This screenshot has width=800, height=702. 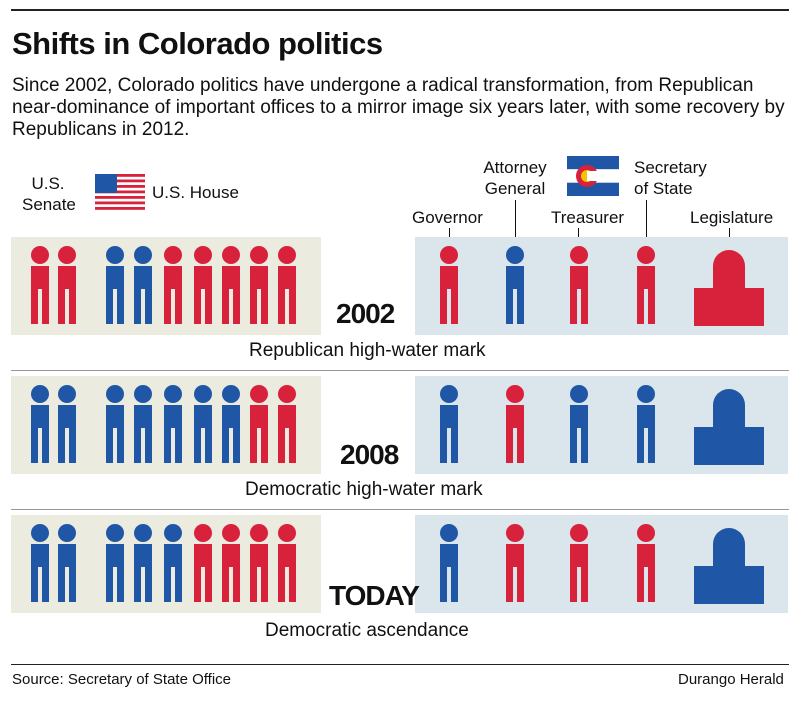 What do you see at coordinates (663, 188) in the screenshot?
I see `header-secretary-of-state-line2: of State` at bounding box center [663, 188].